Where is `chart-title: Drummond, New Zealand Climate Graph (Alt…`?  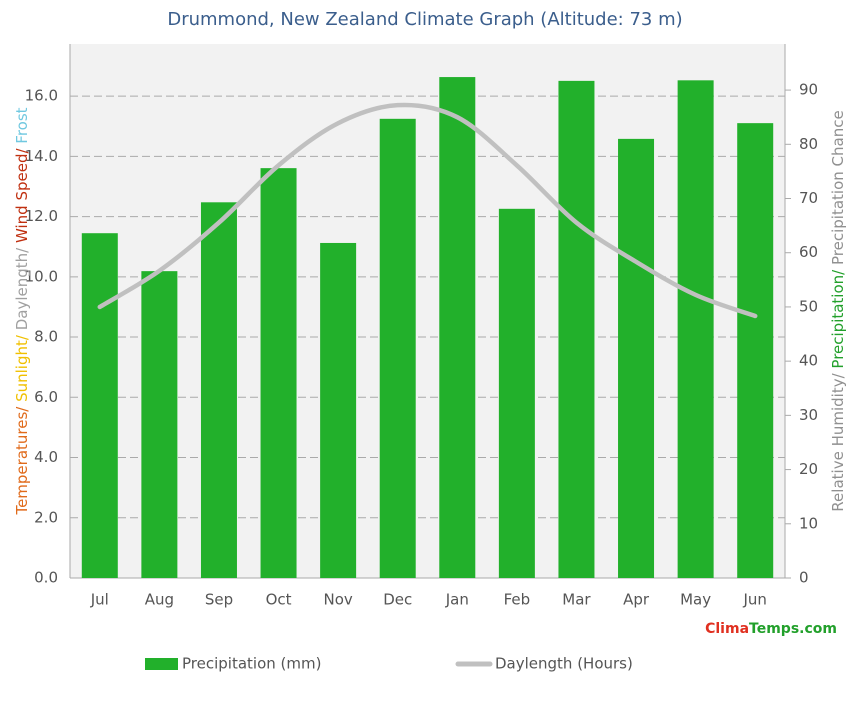 chart-title: Drummond, New Zealand Climate Graph (Alt… is located at coordinates (424, 19).